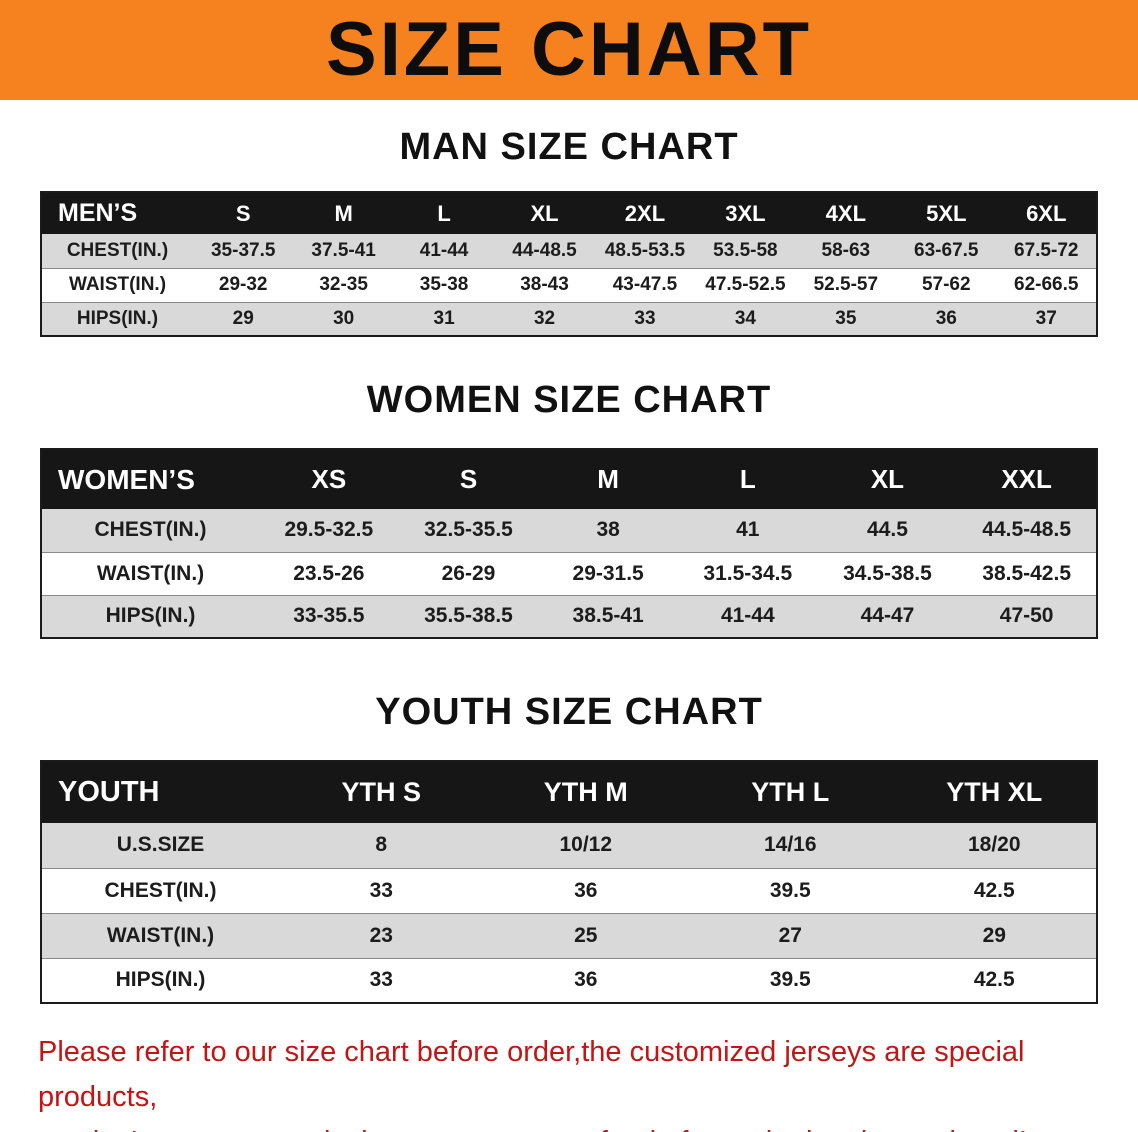 The image size is (1138, 1132). Describe the element at coordinates (608, 616) in the screenshot. I see `value-cell: 38.5-41` at that location.